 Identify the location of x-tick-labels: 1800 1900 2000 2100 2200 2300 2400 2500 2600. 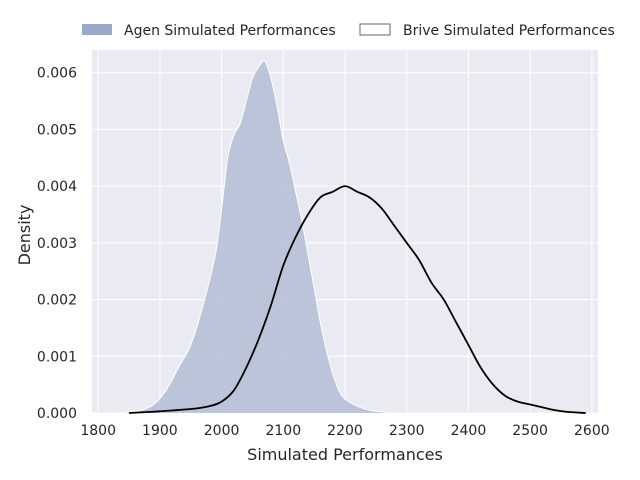
(344, 431).